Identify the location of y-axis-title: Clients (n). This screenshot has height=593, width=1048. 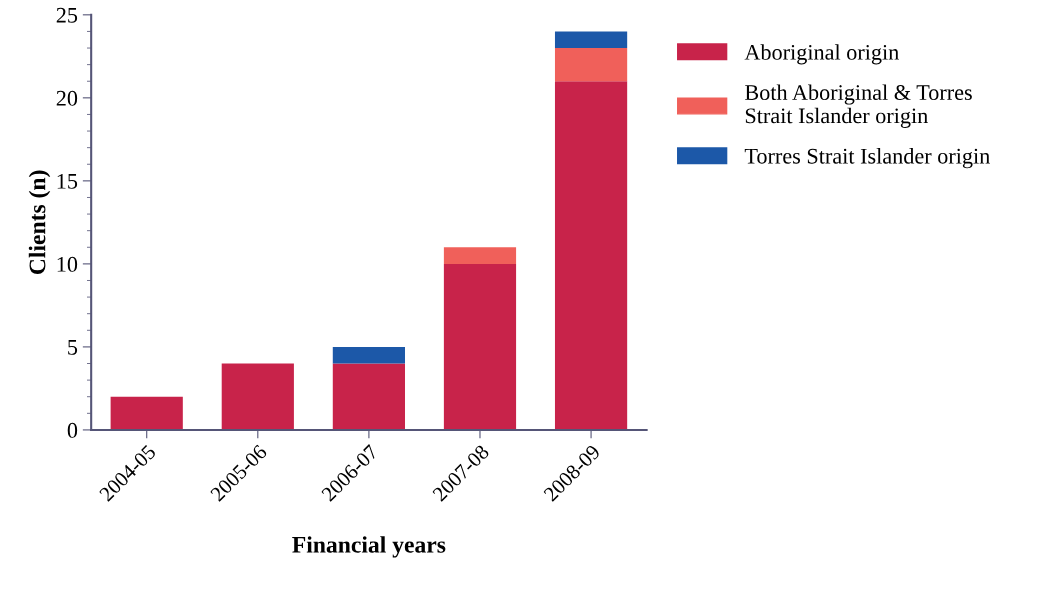
(39, 222).